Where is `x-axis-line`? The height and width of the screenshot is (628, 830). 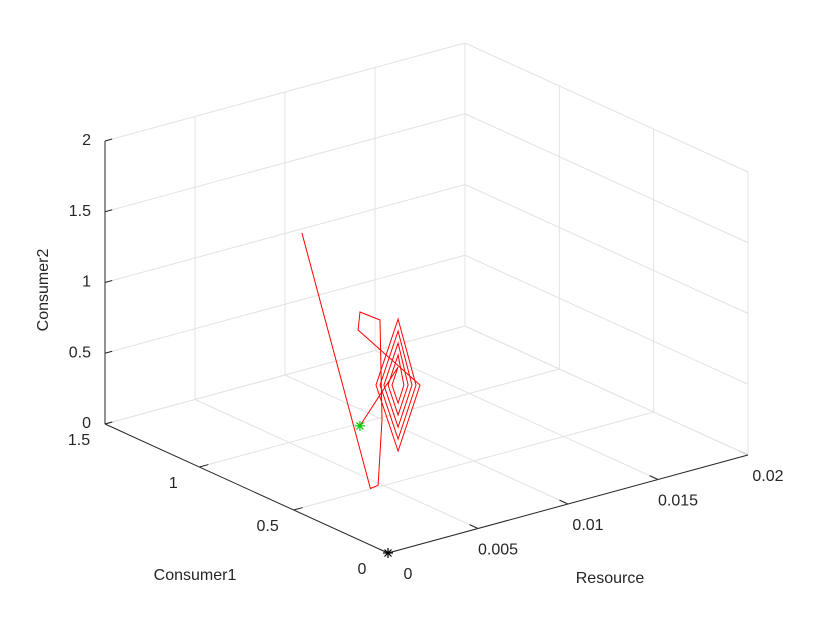 x-axis-line is located at coordinates (568, 504).